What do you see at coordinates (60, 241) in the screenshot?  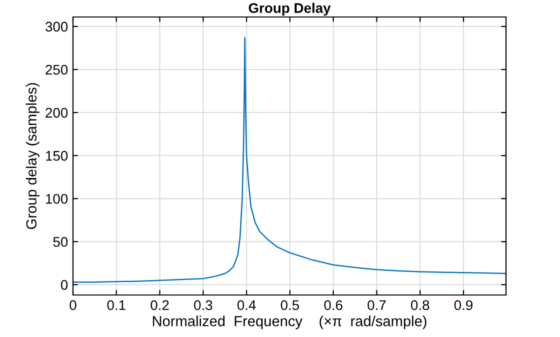 I see `y-tick-label: 50` at bounding box center [60, 241].